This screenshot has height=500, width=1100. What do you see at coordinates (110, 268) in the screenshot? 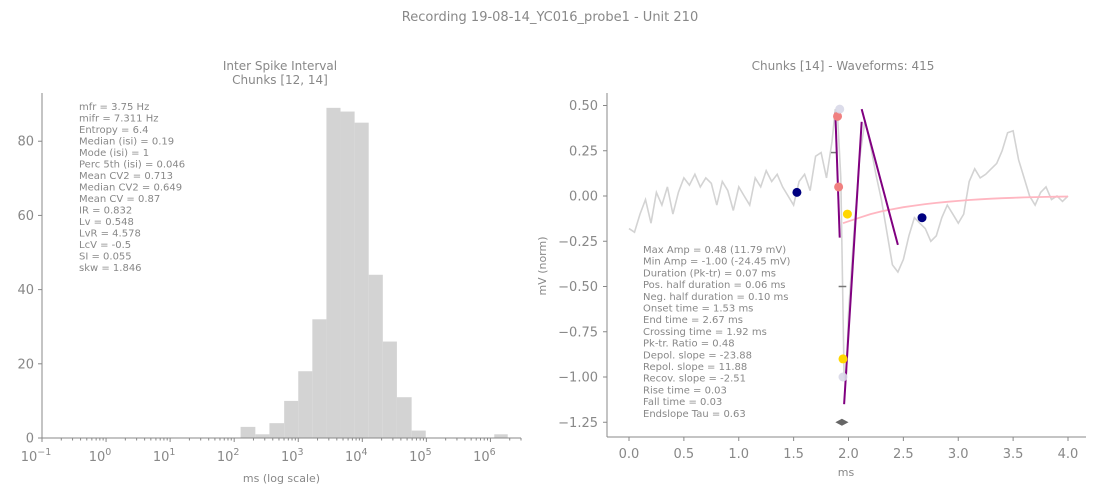
I see `isi-stat-line: skw = 1.846` at bounding box center [110, 268].